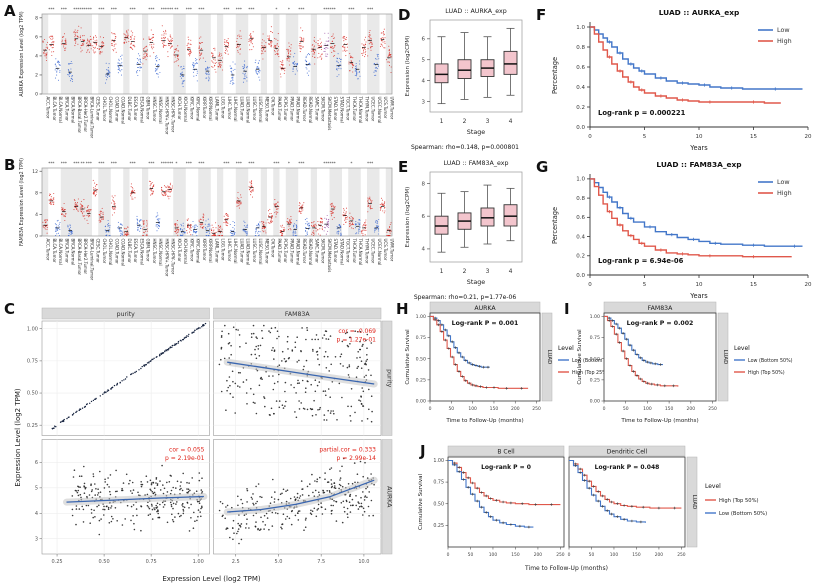  What do you see at coordinates (348, 108) in the screenshot?
I see `svg-text: TGCT.Tumor` at bounding box center [348, 108].